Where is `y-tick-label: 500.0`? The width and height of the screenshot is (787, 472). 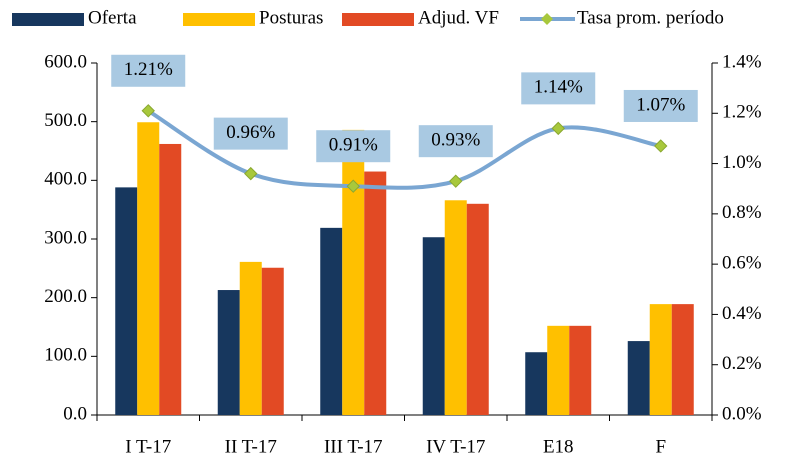 y-tick-label: 500.0 is located at coordinates (65, 120).